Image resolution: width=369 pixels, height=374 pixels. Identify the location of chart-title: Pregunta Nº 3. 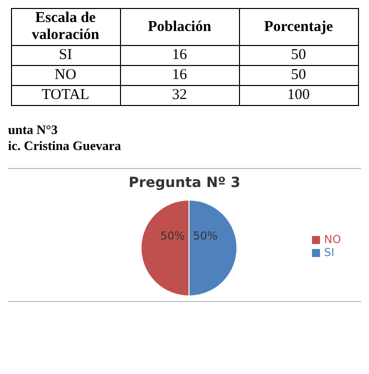
(185, 183).